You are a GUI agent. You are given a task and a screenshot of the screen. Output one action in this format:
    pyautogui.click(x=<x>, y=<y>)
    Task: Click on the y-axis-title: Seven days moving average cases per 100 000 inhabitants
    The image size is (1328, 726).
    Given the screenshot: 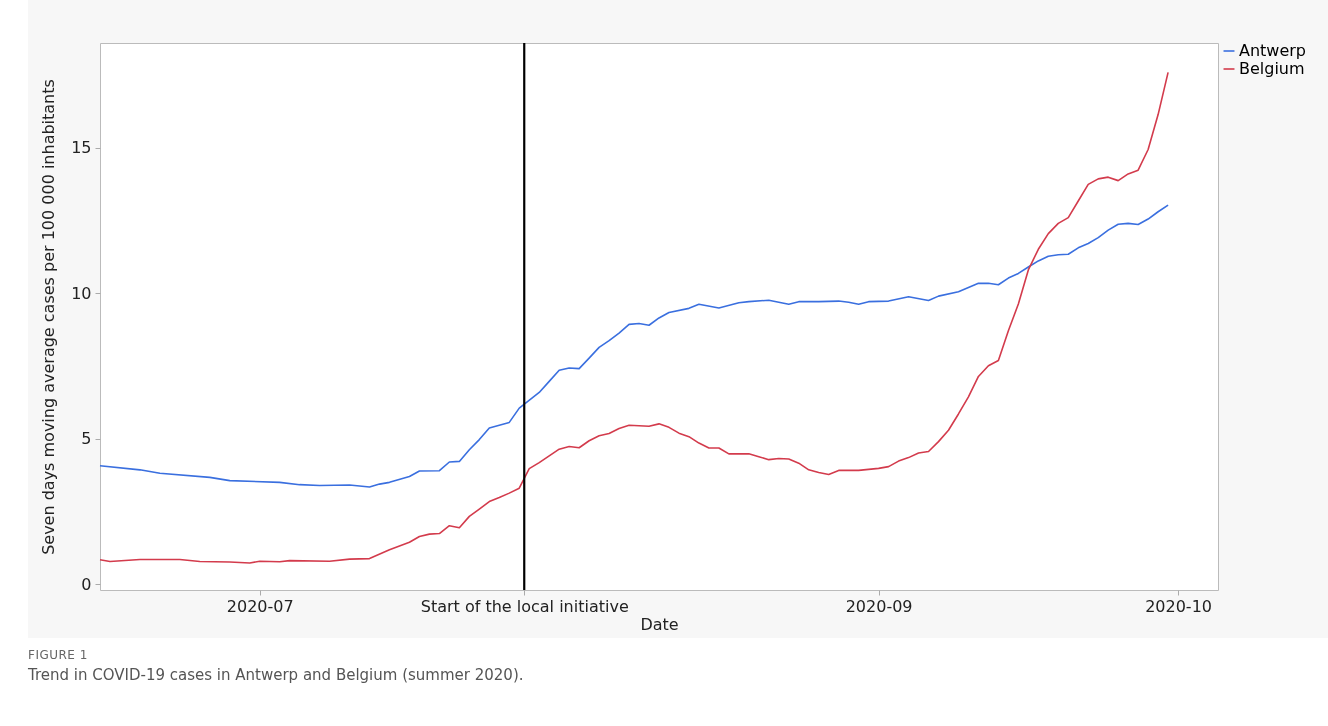 What is the action you would take?
    pyautogui.click(x=49, y=317)
    